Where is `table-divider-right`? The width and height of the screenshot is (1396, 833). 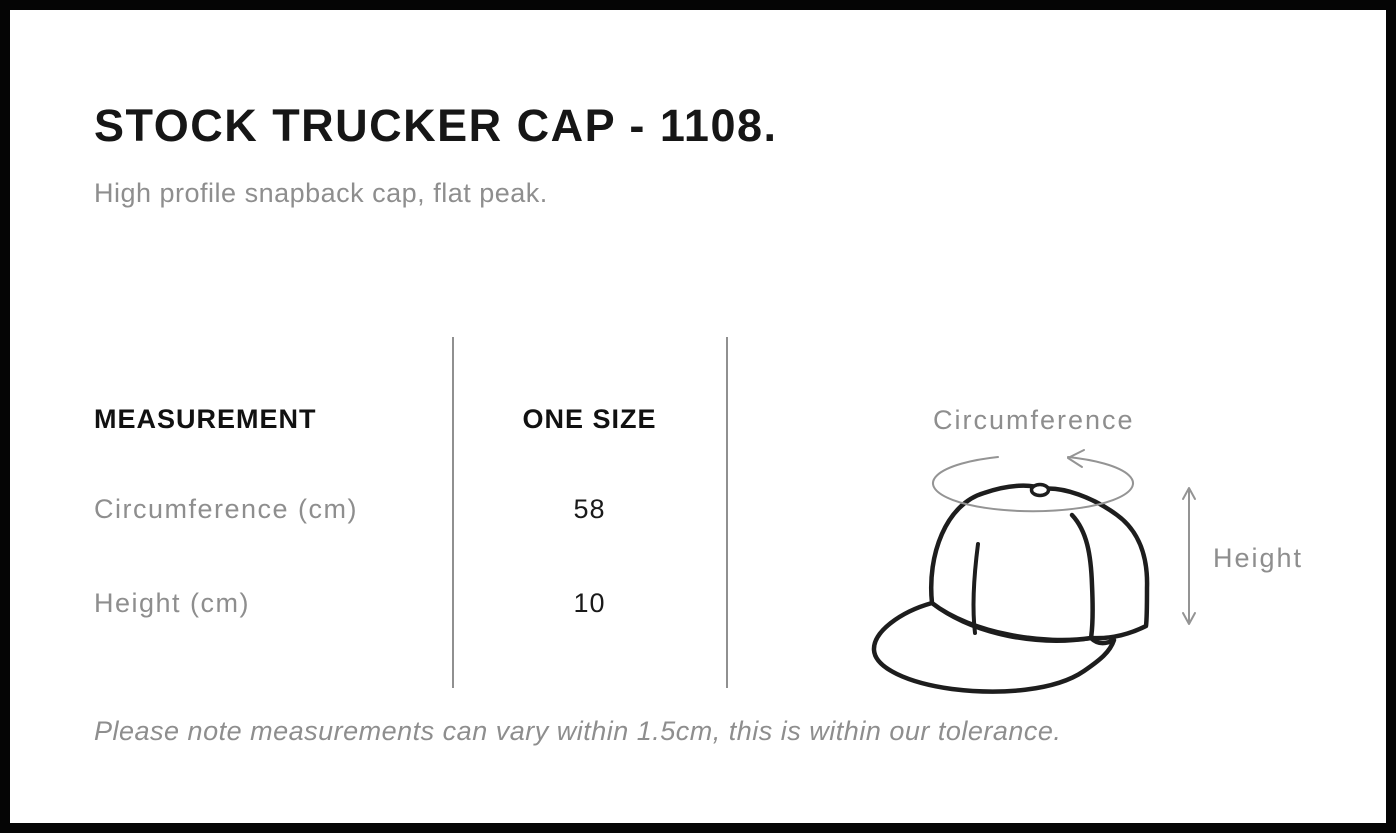 table-divider-right is located at coordinates (727, 512).